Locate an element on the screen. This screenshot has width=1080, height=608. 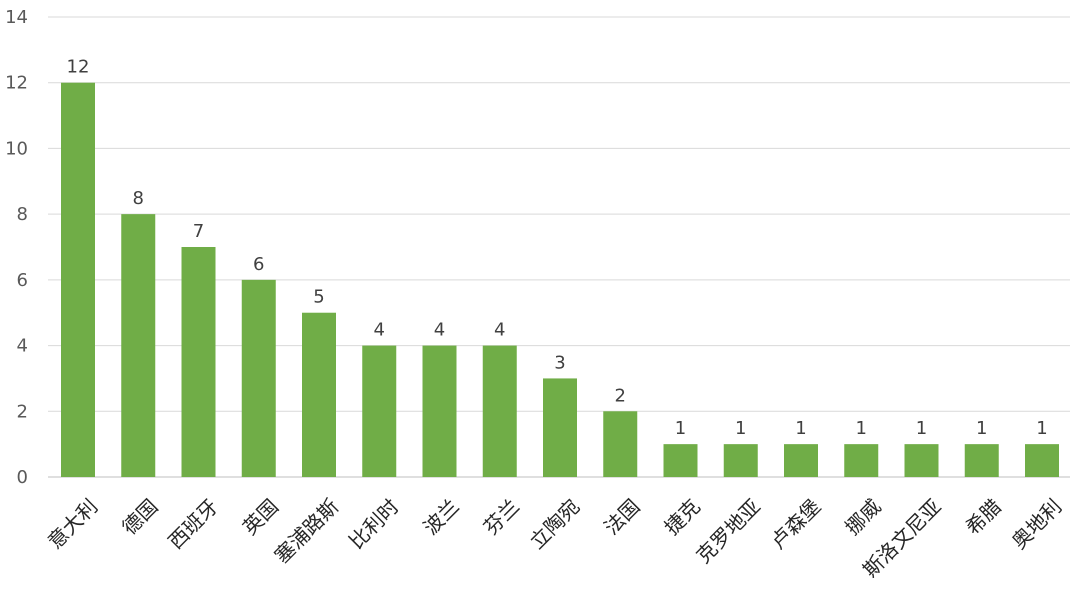
category-label: 法国 is located at coordinates (621, 516).